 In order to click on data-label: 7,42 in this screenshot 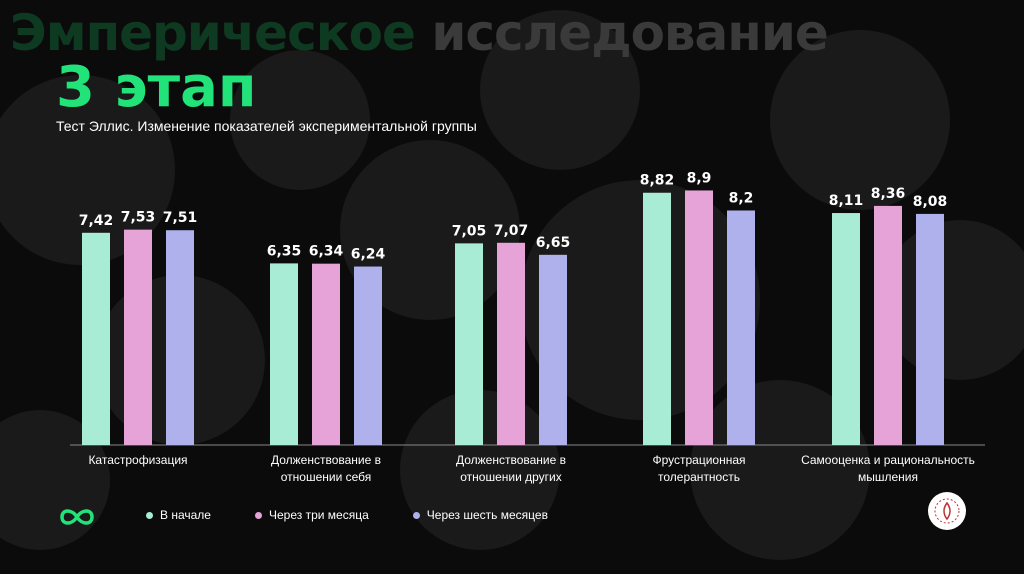, I will do `click(96, 221)`.